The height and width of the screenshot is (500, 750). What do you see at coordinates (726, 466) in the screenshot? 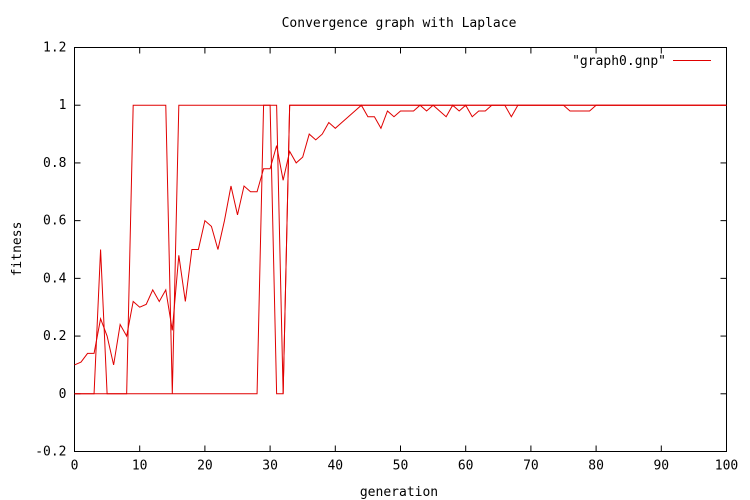
I see `x-tick-label: 100` at bounding box center [726, 466].